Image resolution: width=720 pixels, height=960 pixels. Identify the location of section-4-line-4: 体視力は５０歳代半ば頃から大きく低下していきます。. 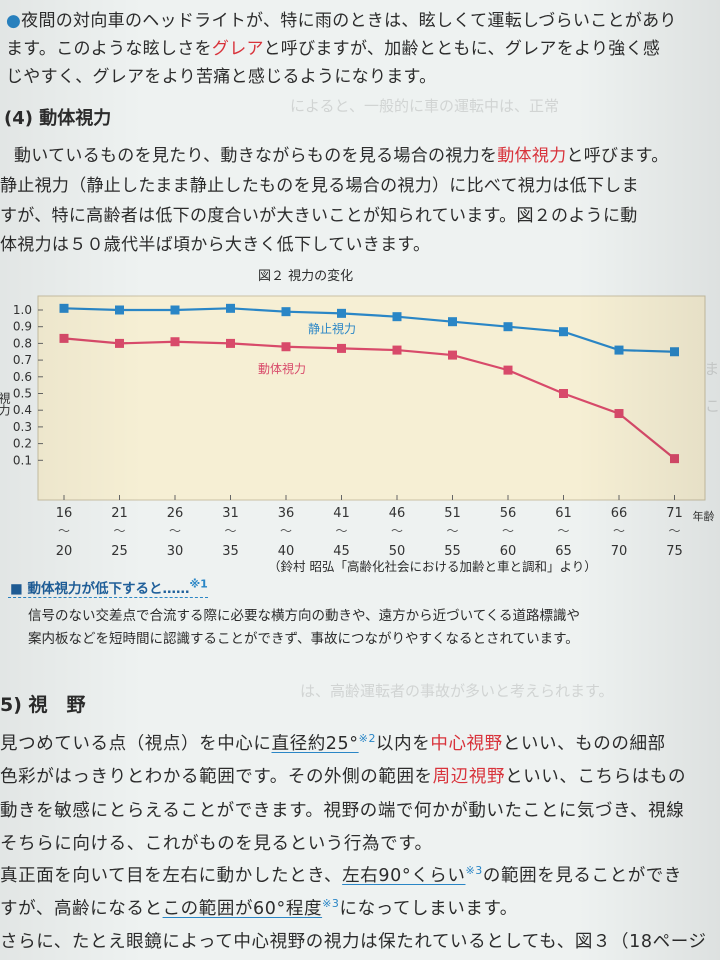
(215, 245).